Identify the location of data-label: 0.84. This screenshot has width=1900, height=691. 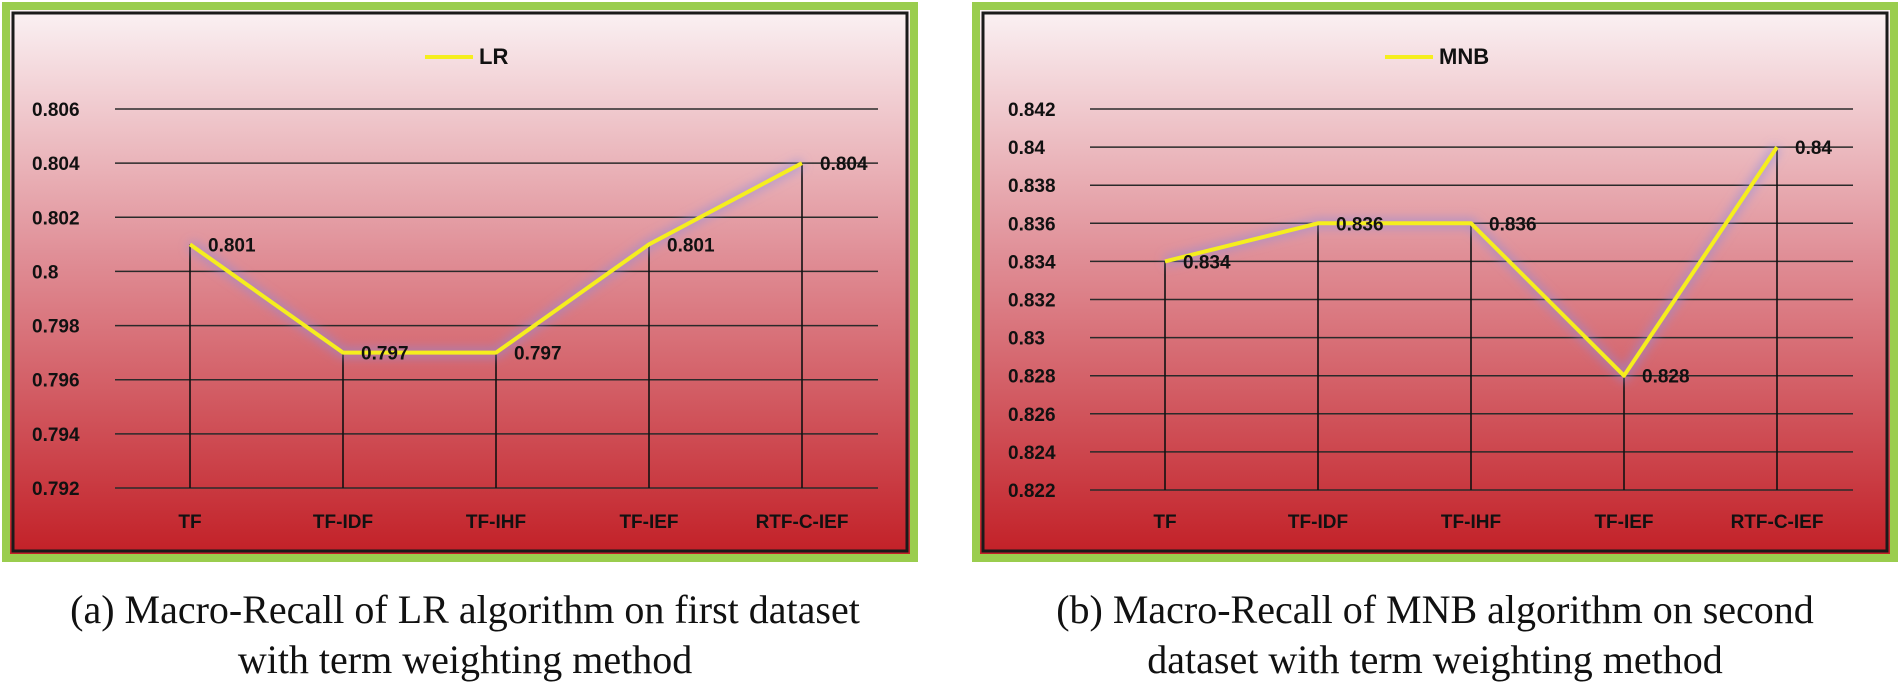
(1813, 148).